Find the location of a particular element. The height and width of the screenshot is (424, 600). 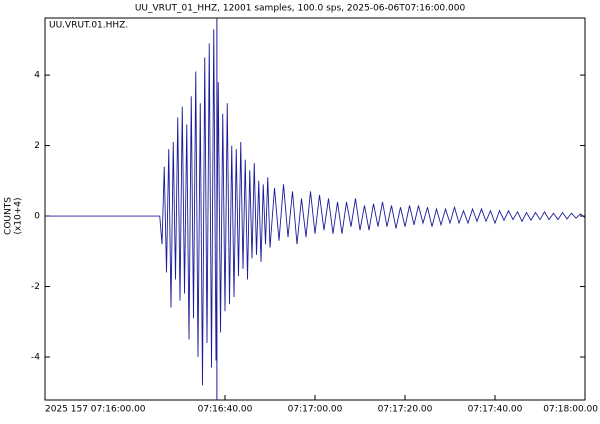

y-tick-label: 2 is located at coordinates (37, 146).